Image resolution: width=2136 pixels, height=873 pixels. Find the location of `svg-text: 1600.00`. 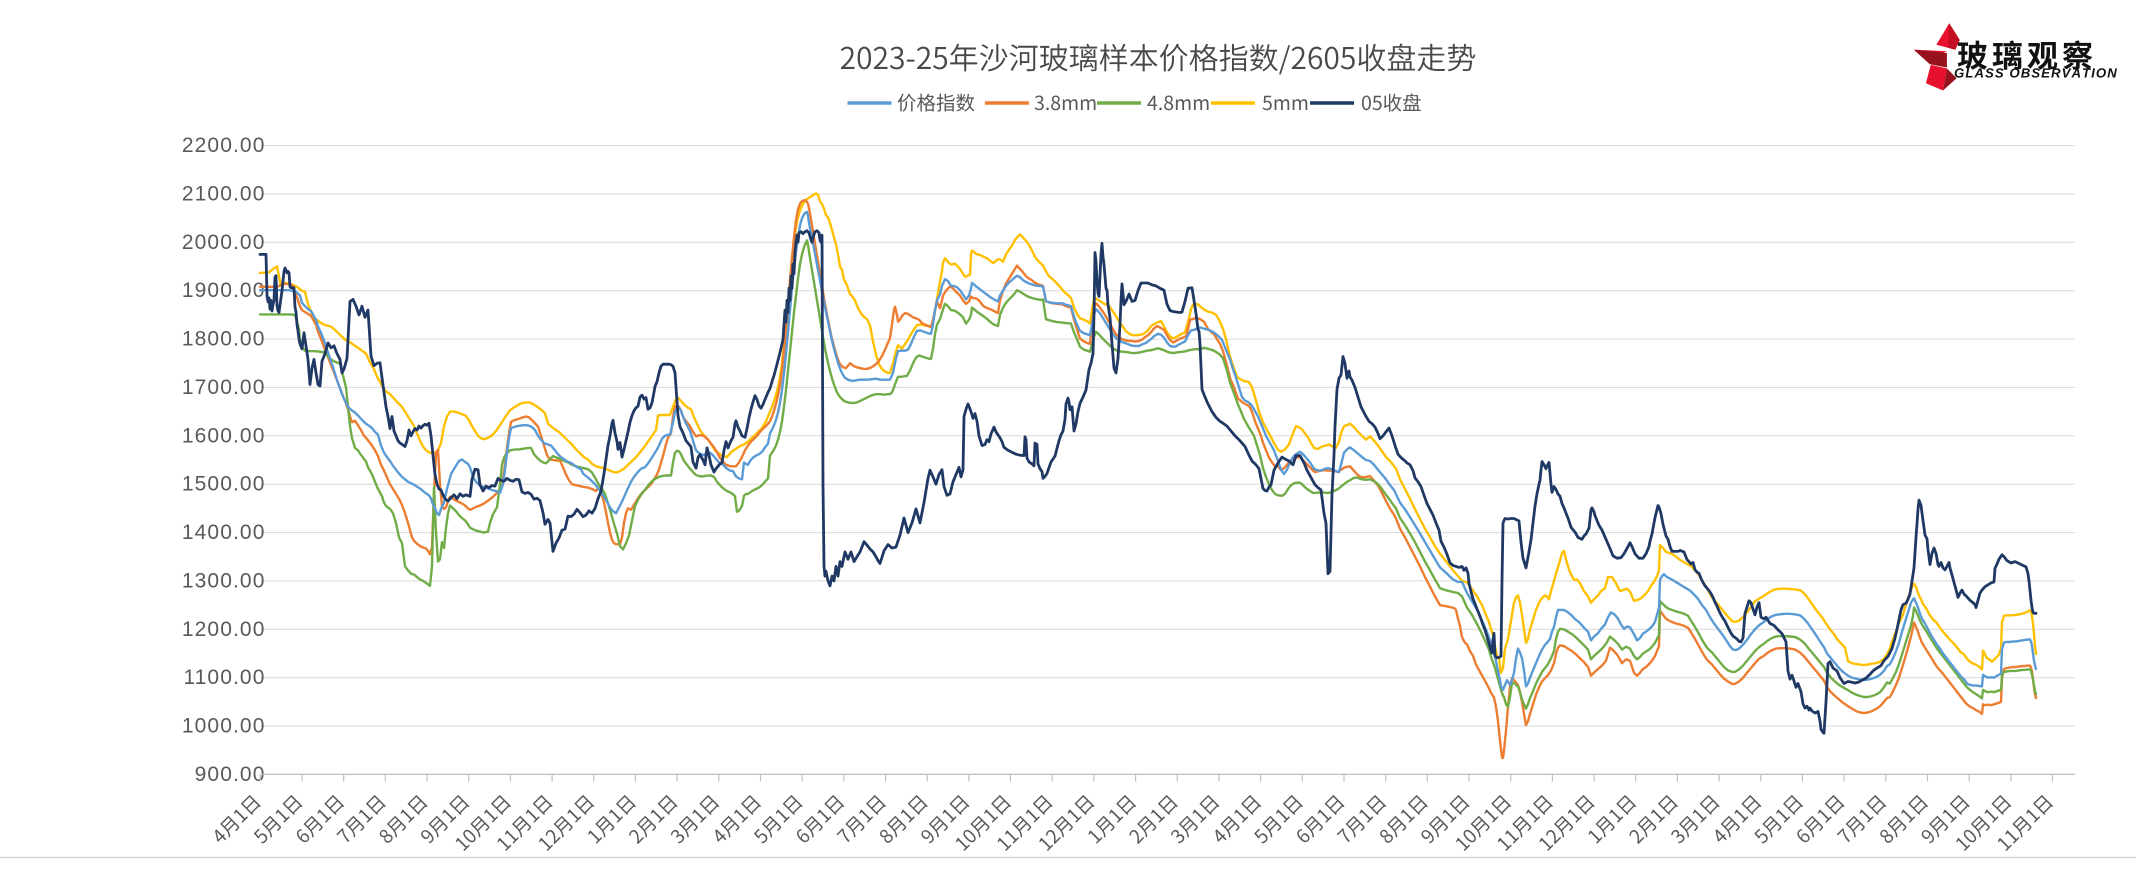

svg-text: 1600.00 is located at coordinates (224, 435).